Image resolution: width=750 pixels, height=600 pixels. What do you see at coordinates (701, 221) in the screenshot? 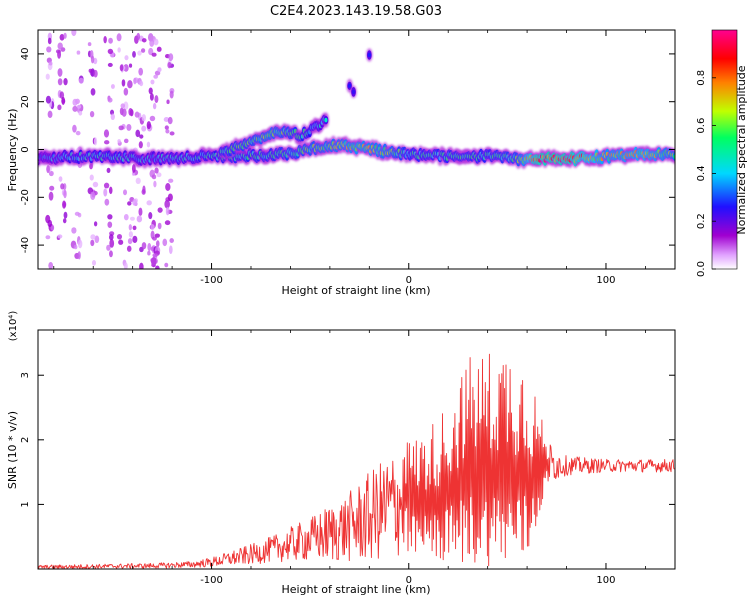
I see `colorbar-tick-label: 0.2` at bounding box center [701, 221].